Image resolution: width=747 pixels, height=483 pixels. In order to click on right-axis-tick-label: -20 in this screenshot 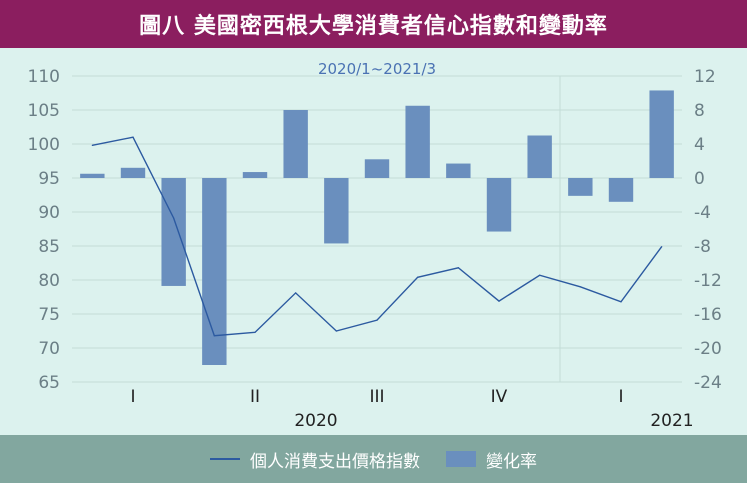, I will do `click(708, 349)`.